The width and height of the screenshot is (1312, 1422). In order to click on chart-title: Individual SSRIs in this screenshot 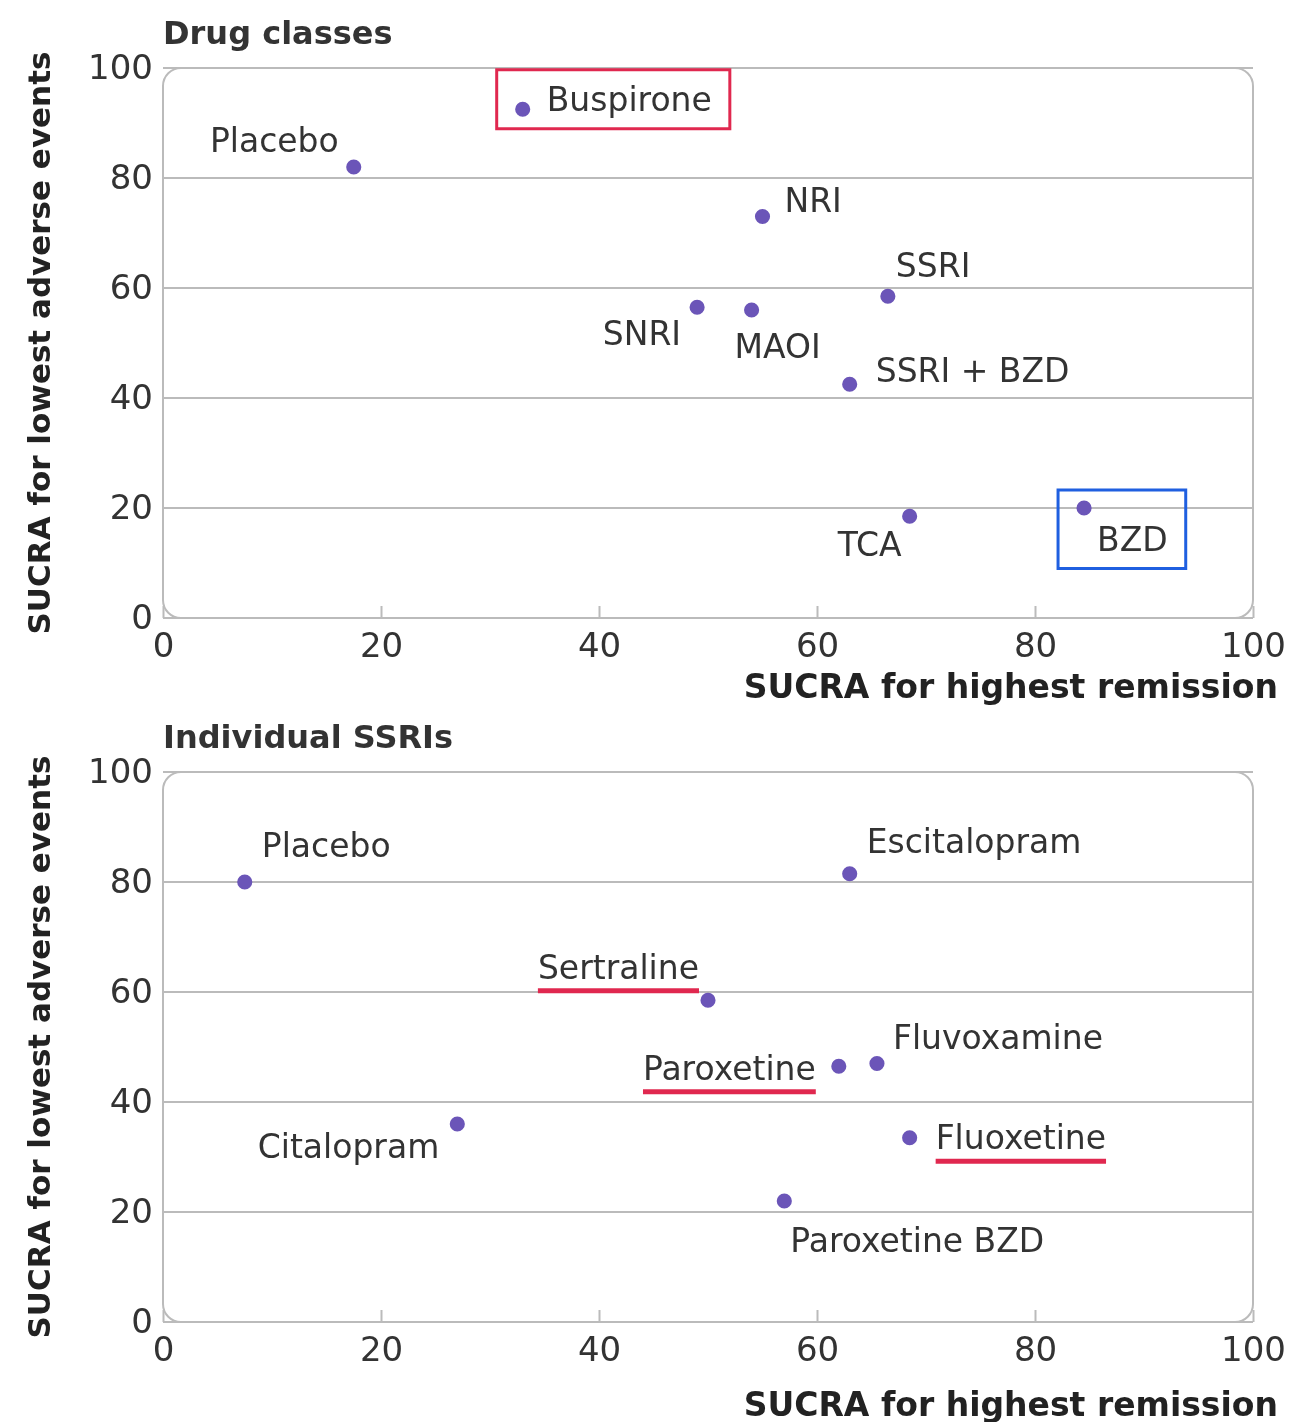, I will do `click(308, 737)`.